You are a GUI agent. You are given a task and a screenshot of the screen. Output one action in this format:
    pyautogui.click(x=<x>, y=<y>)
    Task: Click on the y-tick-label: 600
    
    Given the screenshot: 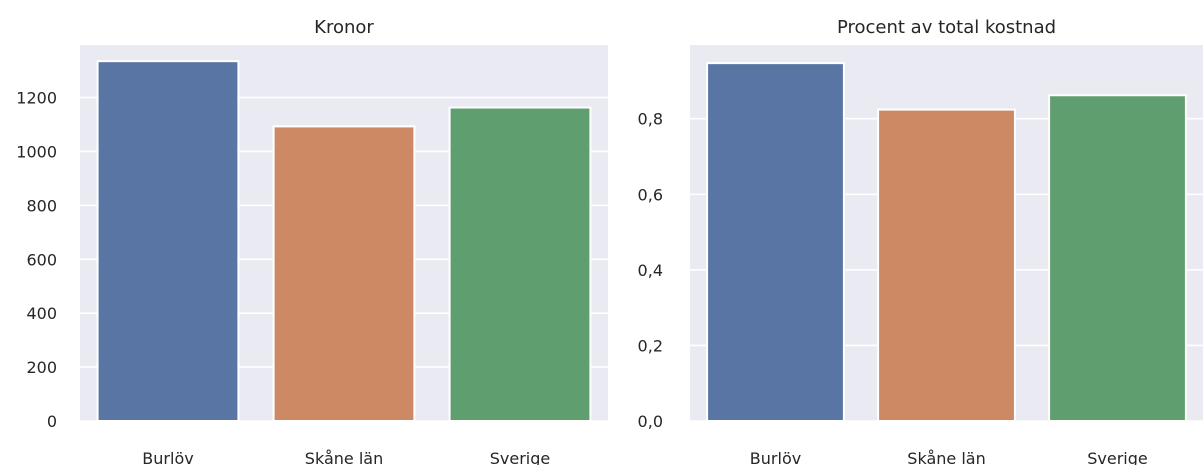 What is the action you would take?
    pyautogui.click(x=41, y=259)
    